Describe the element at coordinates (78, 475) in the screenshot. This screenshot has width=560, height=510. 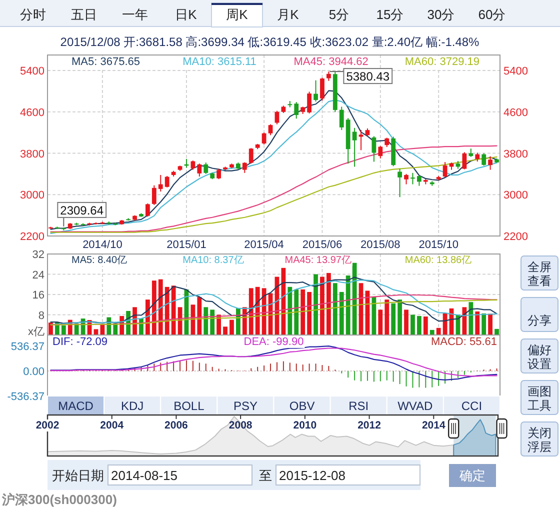
I see `label: 开始日期` at that location.